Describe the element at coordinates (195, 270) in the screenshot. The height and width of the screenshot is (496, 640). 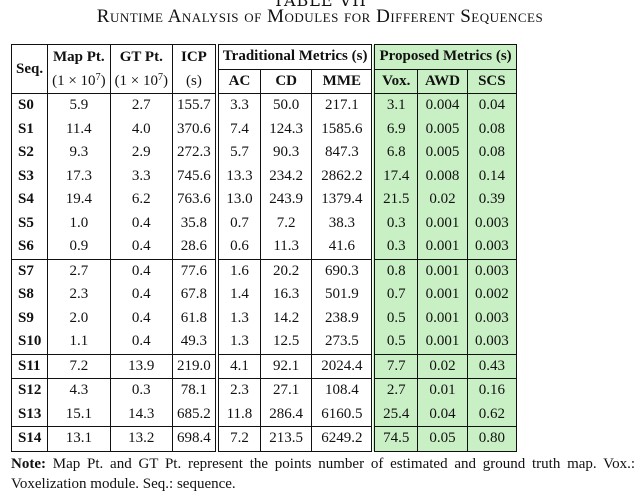
I see `cell-icp: 77.6` at that location.